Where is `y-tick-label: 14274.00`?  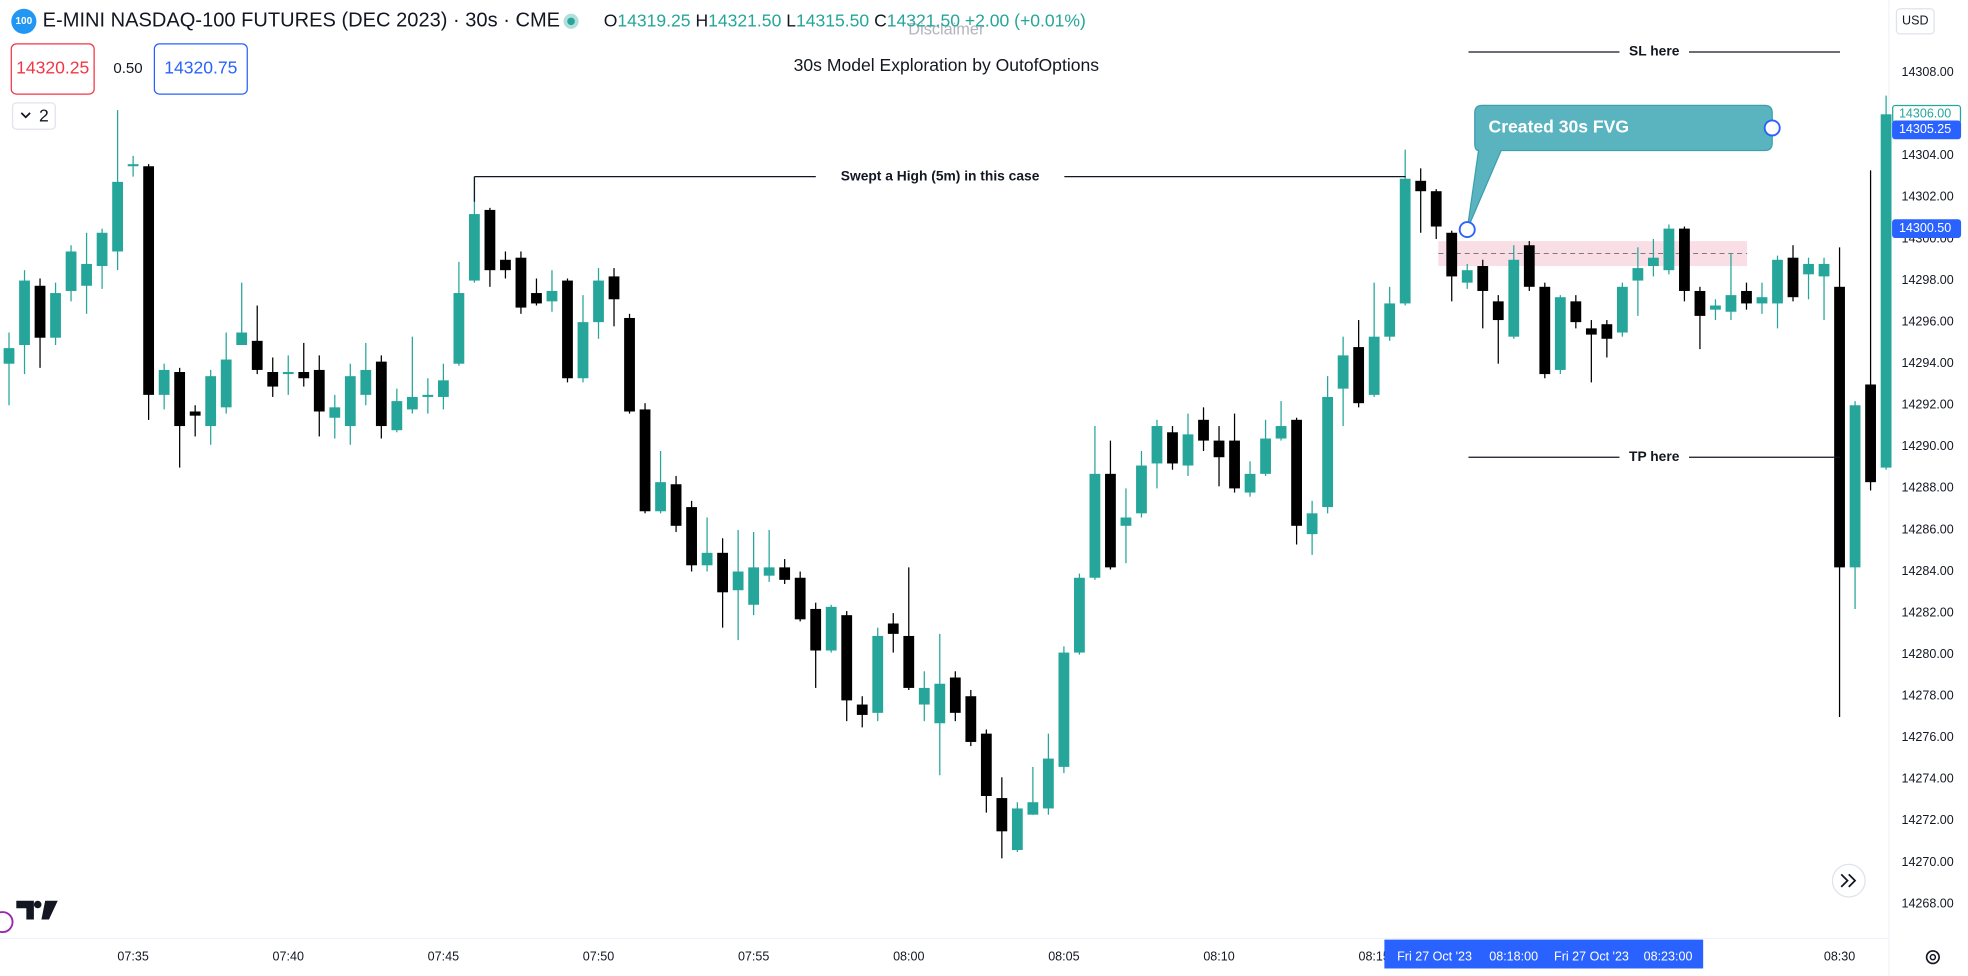 y-tick-label: 14274.00 is located at coordinates (1927, 779).